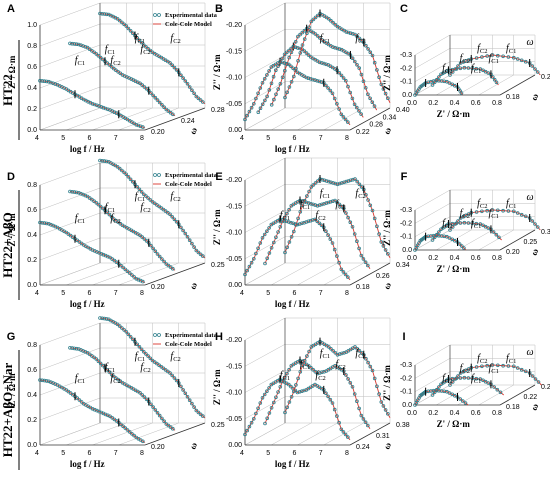 This screenshot has width=550, height=477. What do you see at coordinates (12, 230) in the screenshot?
I see `y-axis-label: Z' / Ω·m` at bounding box center [12, 230].